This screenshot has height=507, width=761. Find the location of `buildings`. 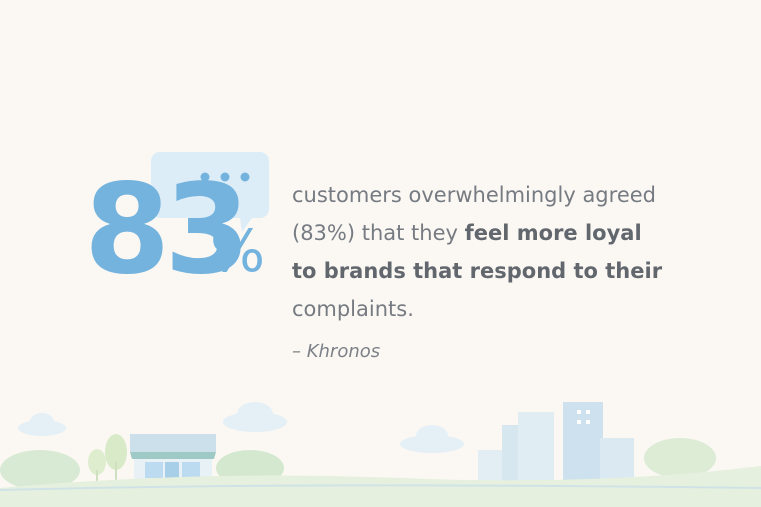

buildings is located at coordinates (556, 445).